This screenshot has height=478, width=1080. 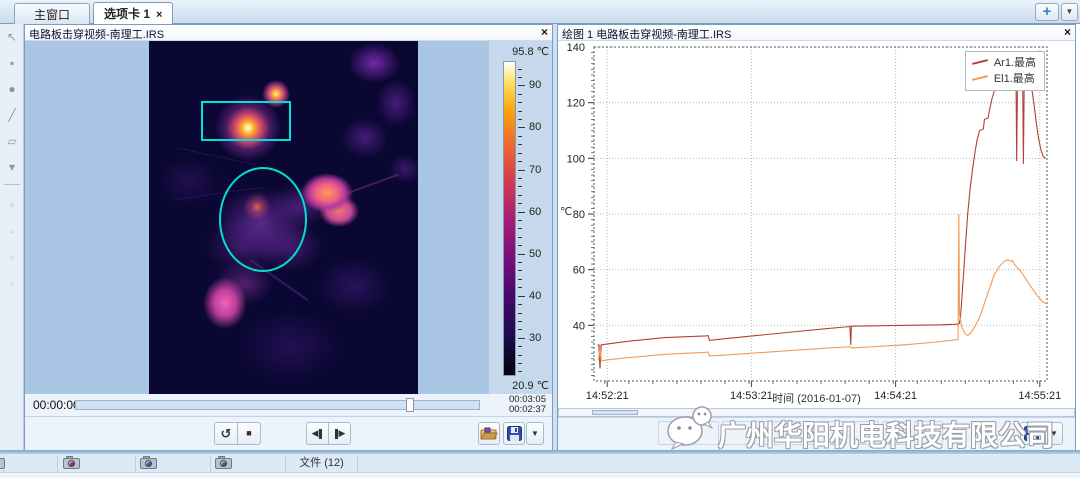 What do you see at coordinates (816, 433) in the screenshot?
I see `chart-toolbar: ▼` at bounding box center [816, 433].